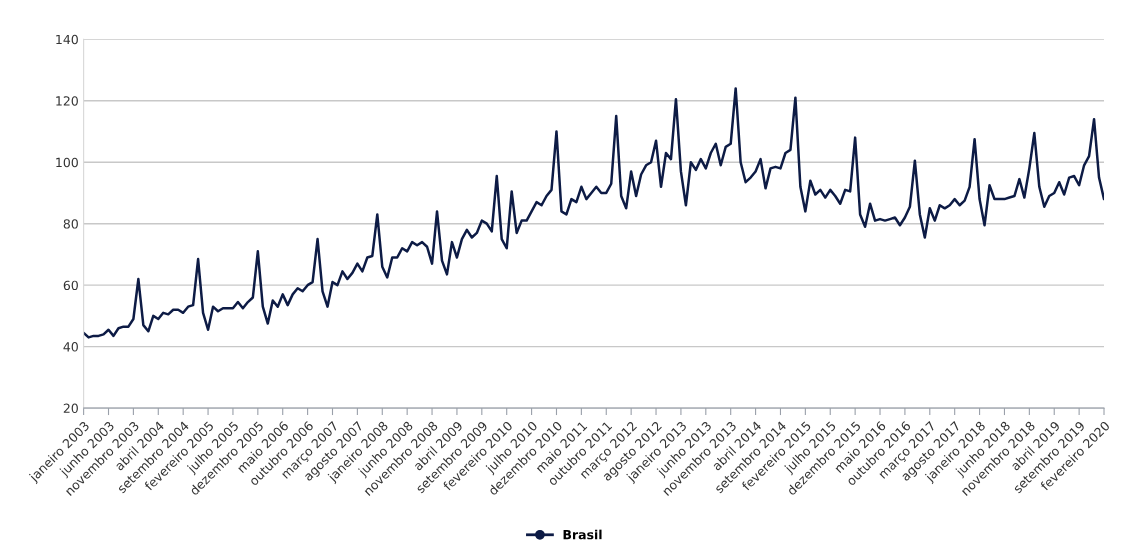 The height and width of the screenshot is (553, 1130). What do you see at coordinates (67, 39) in the screenshot?
I see `y-tick-label: 140` at bounding box center [67, 39].